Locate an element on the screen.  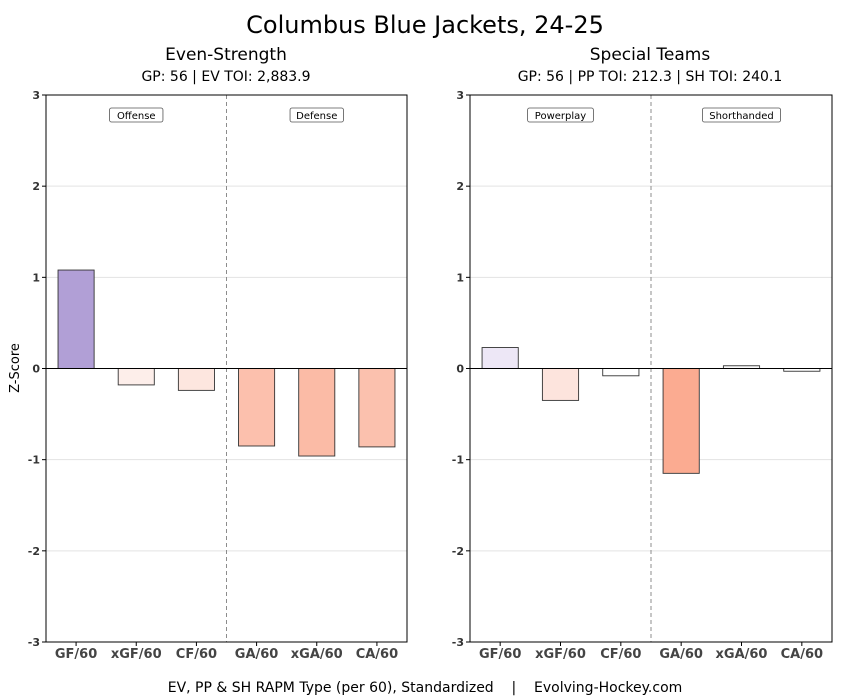
group-label-powerplay: Powerplay is located at coordinates (560, 116).